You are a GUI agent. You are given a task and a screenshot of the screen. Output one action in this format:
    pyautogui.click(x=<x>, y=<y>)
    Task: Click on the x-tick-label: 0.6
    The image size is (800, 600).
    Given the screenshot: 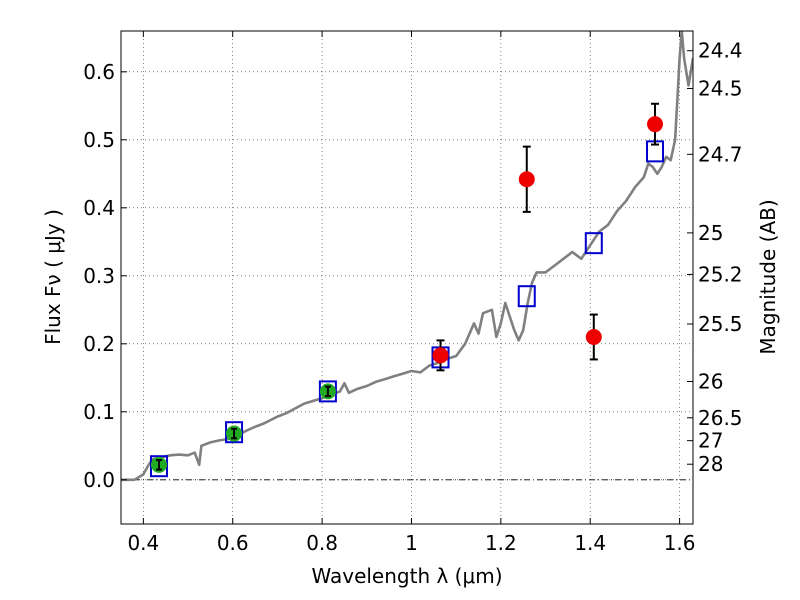 What is the action you would take?
    pyautogui.click(x=233, y=543)
    